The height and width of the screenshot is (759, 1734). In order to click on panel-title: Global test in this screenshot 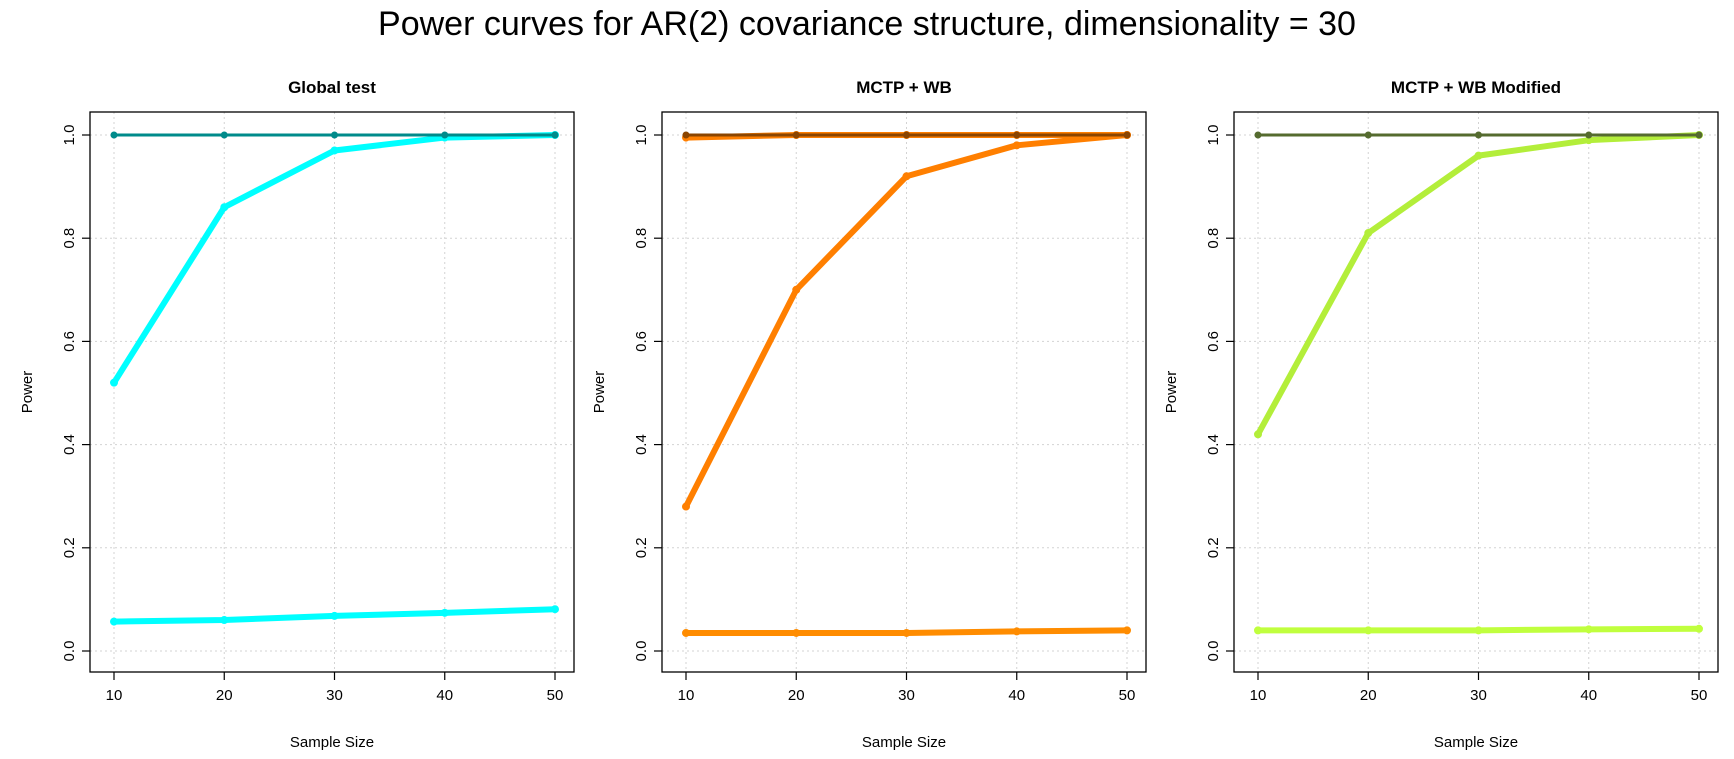, I will do `click(332, 87)`.